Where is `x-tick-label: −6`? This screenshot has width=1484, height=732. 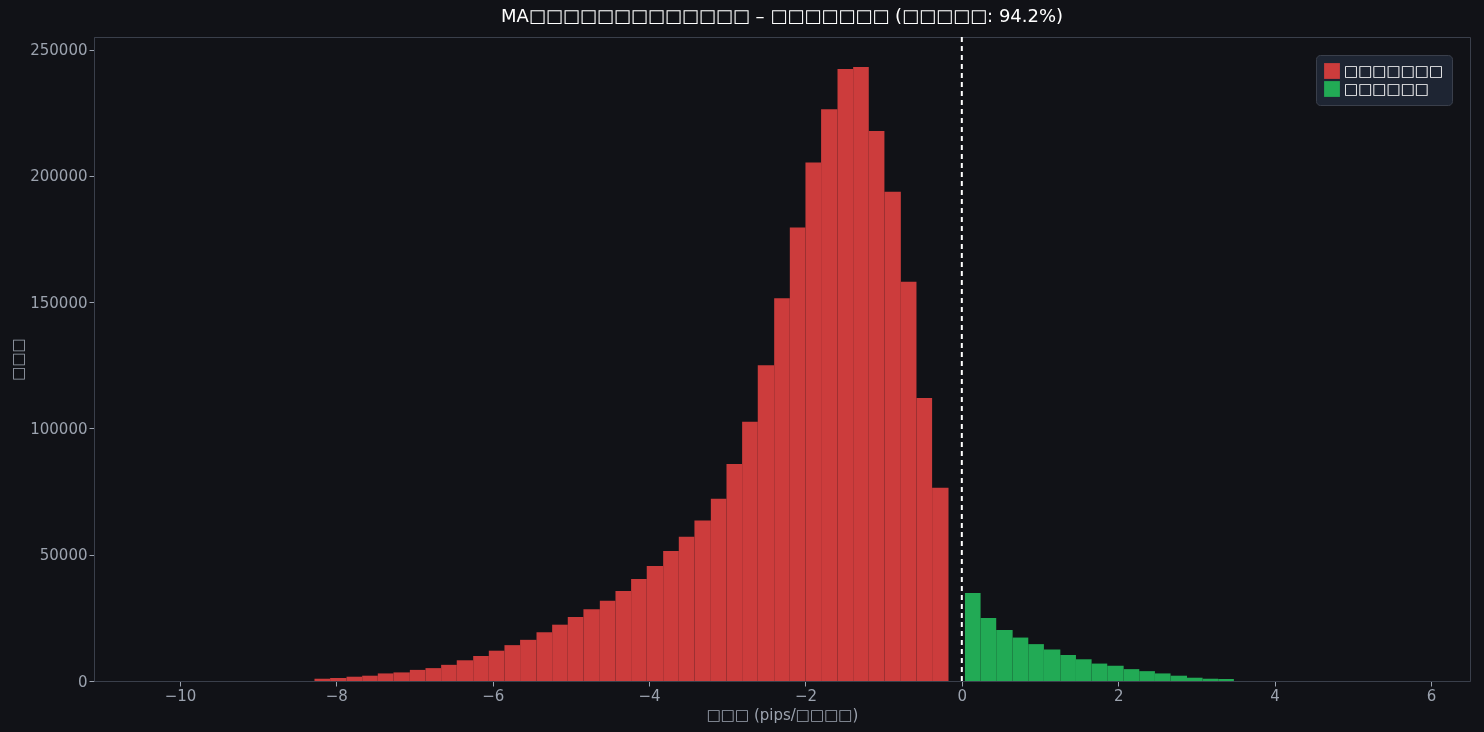
x-tick-label: −6 is located at coordinates (493, 695).